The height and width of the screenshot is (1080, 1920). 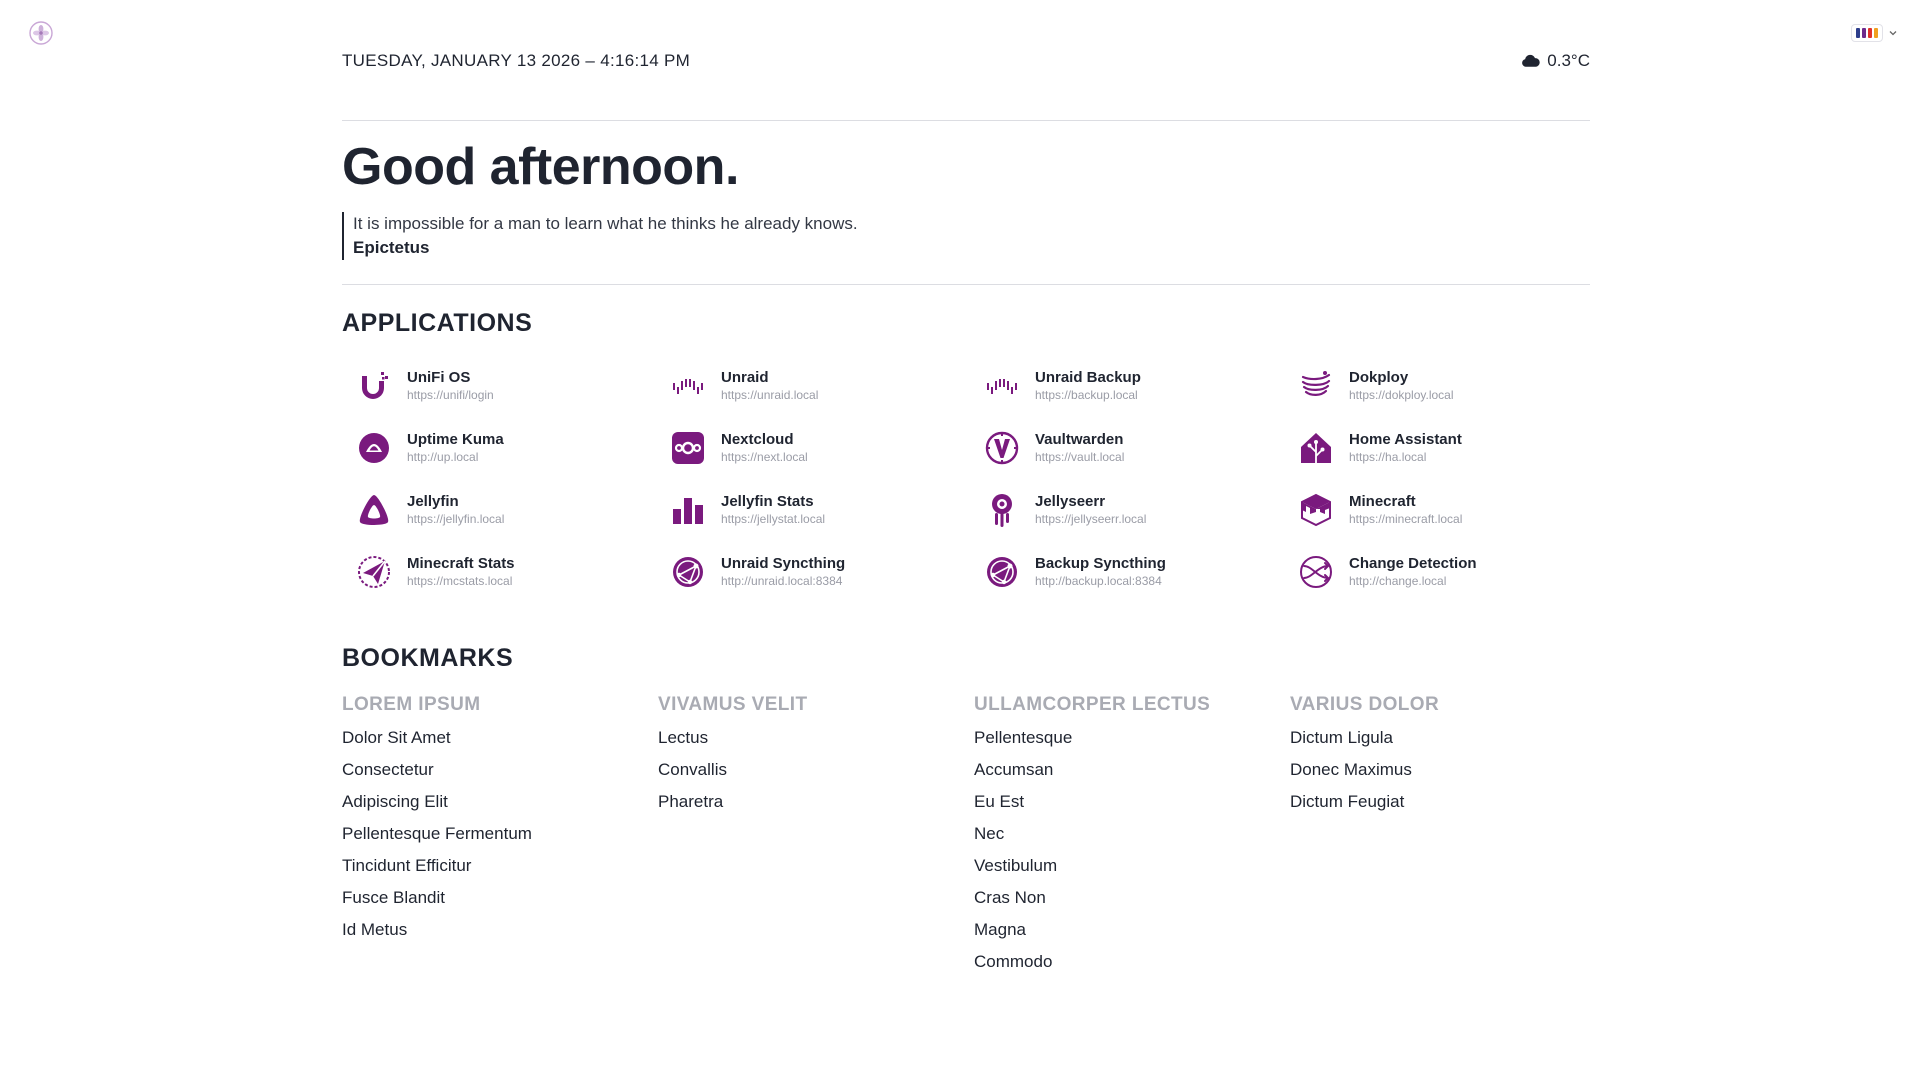 I want to click on app-tile: Jellyfin Stats https://jellystat.local, so click(x=813, y=510).